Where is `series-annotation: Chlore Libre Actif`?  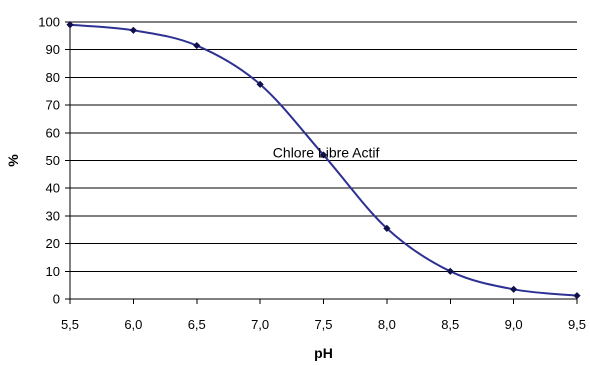
series-annotation: Chlore Libre Actif is located at coordinates (326, 153).